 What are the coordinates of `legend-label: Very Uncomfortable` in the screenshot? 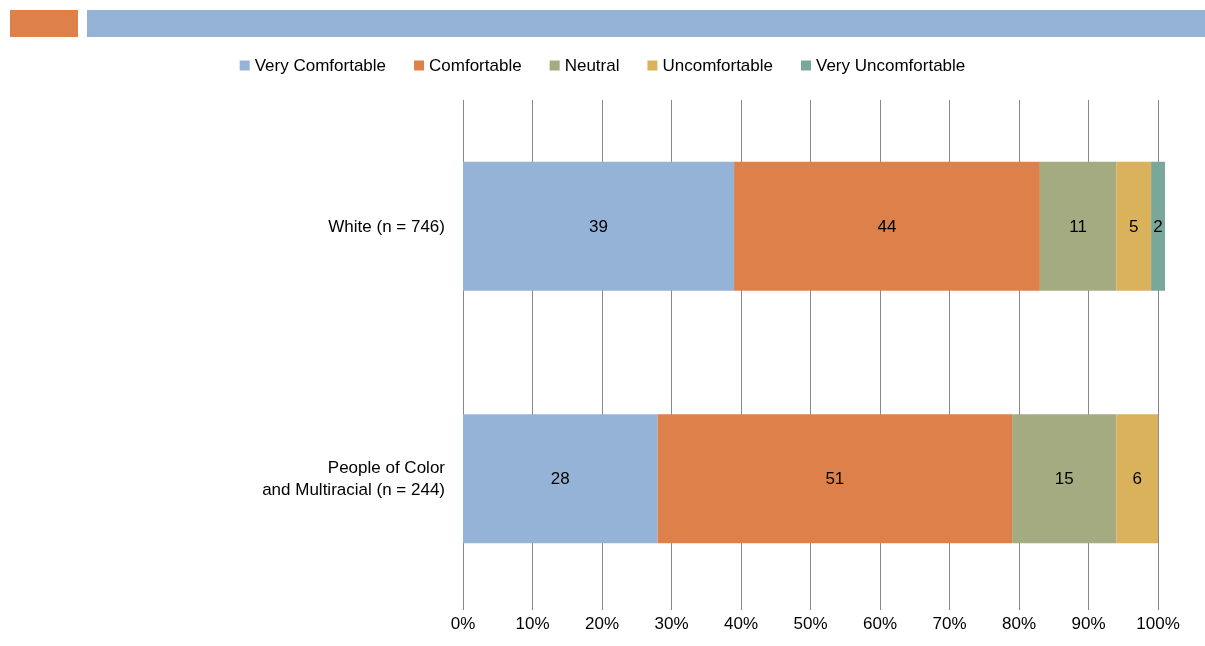 It's located at (891, 65).